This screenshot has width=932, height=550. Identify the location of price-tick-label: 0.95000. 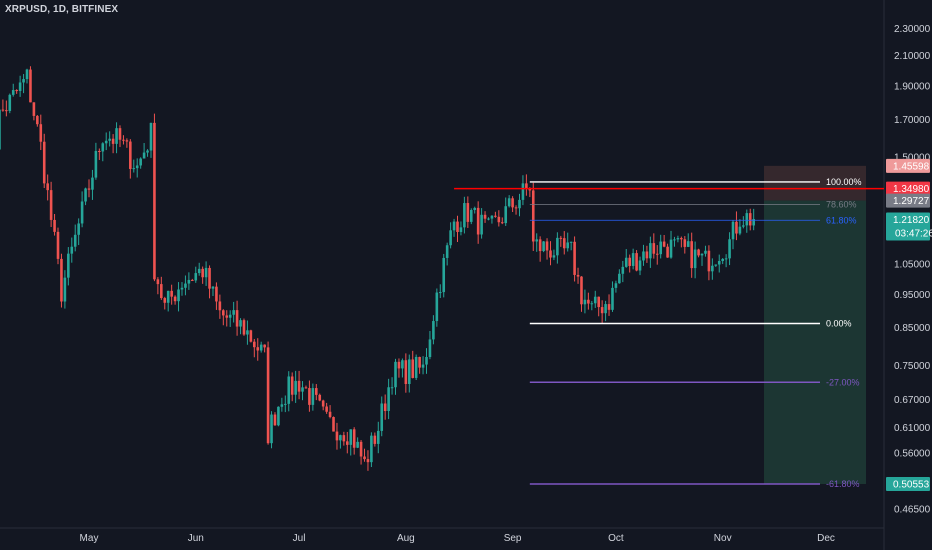
(912, 295).